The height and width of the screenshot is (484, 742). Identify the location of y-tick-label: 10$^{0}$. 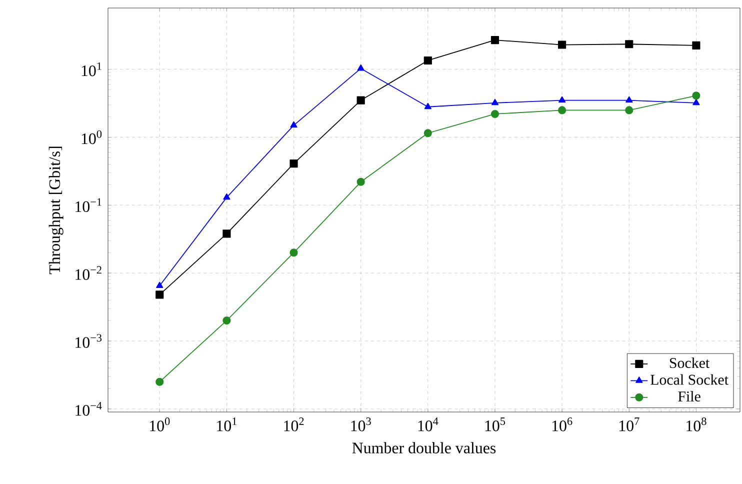
(92, 137).